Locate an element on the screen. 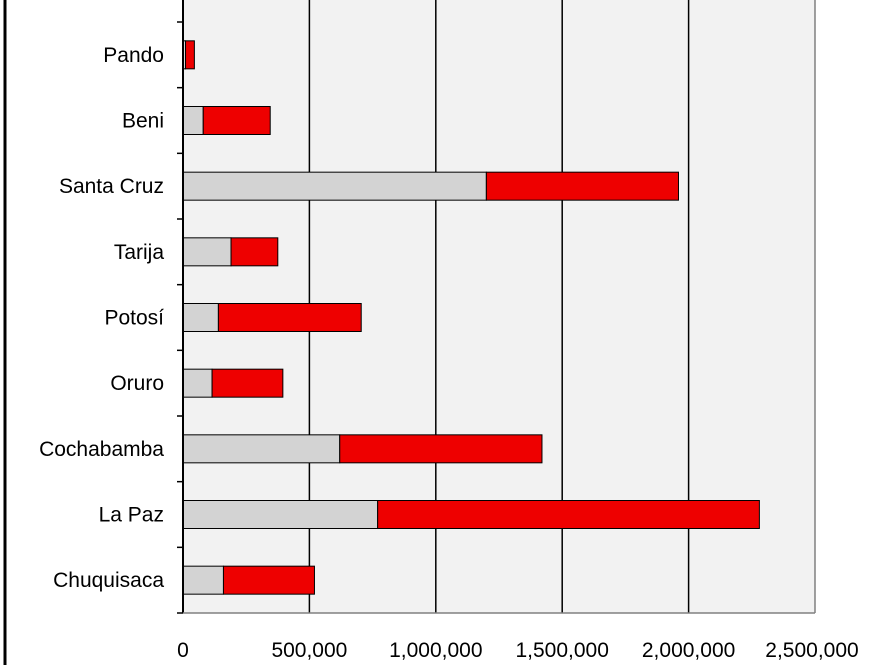 Image resolution: width=870 pixels, height=665 pixels. bar-segment-gray-potos- is located at coordinates (200, 317).